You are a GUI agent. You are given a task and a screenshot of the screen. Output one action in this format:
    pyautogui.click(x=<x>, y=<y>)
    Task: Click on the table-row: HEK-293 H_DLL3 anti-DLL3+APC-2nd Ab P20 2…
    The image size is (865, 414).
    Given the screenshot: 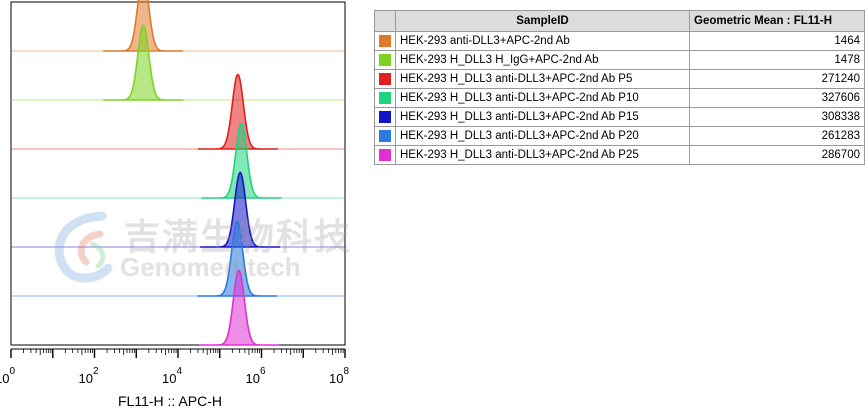 What is the action you would take?
    pyautogui.click(x=619, y=136)
    